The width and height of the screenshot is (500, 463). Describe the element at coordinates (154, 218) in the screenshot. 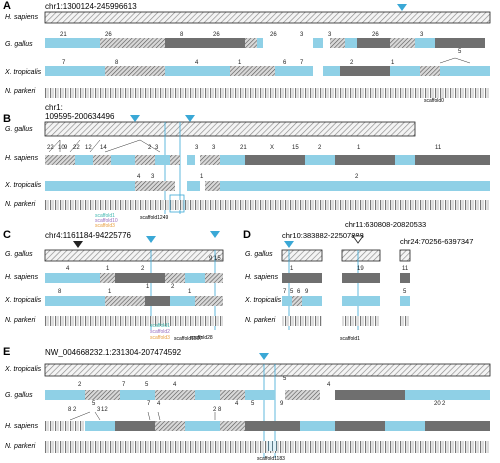

I see `scaffold-label: scaffold1249` at that location.